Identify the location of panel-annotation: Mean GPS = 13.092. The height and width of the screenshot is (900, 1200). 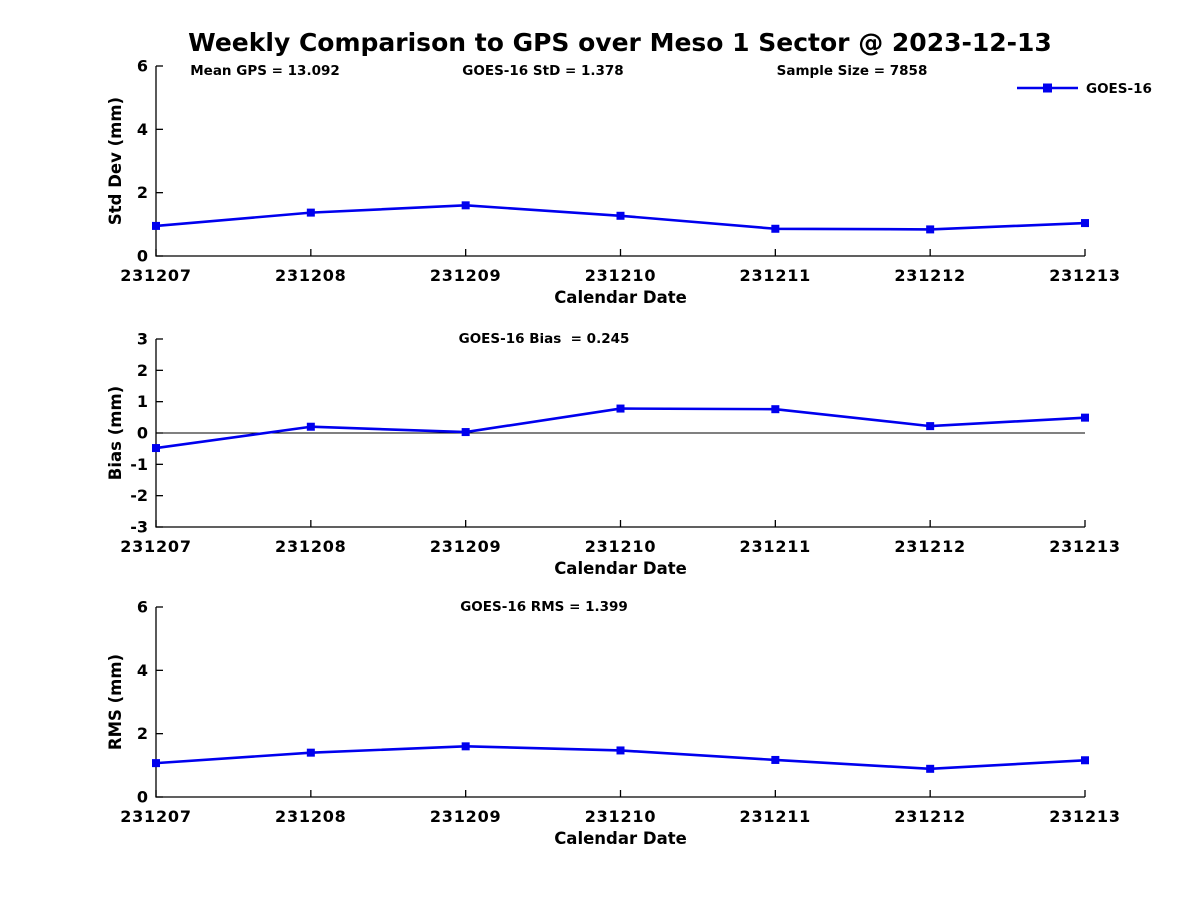
(265, 71).